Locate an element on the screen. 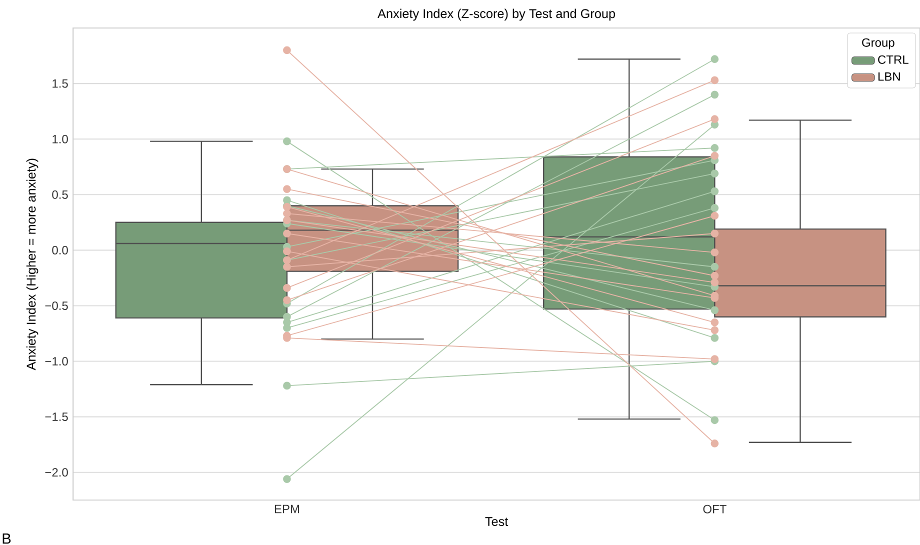  y-tick-label: 0.0 is located at coordinates (60, 250).